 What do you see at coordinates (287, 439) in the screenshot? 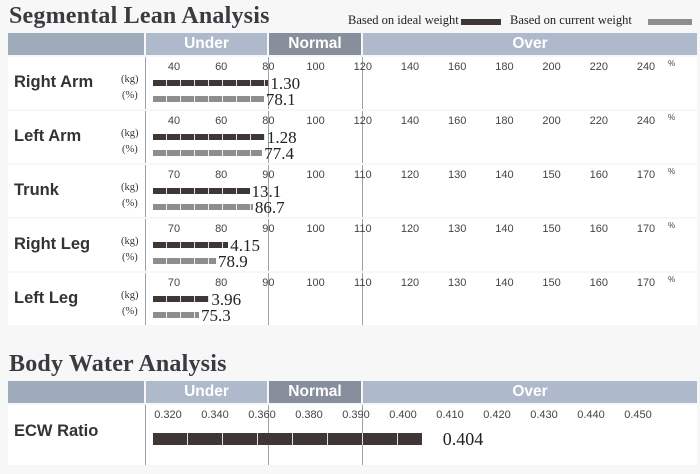
I see `ecw-ratio-bar` at bounding box center [287, 439].